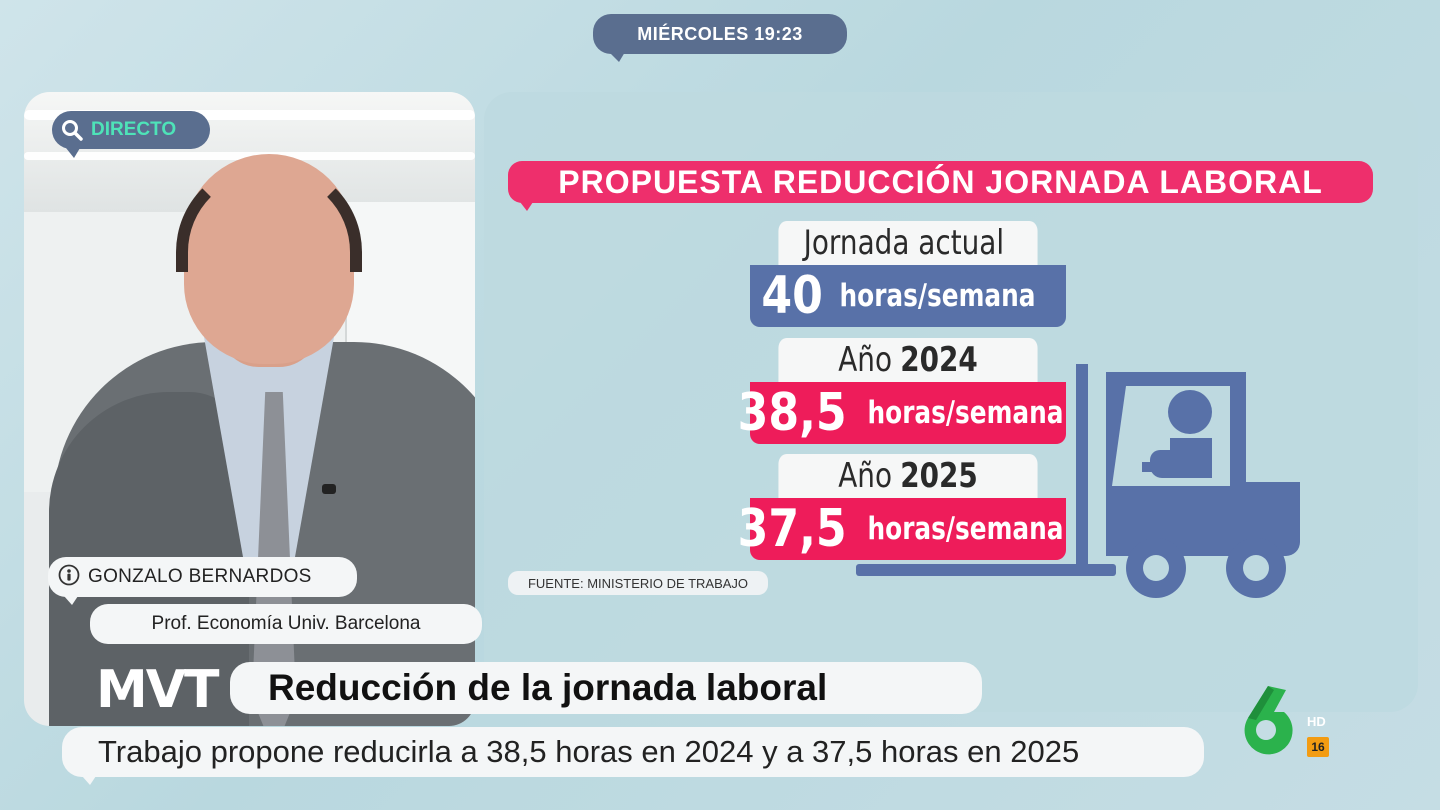  I want to click on hours-box-label: Año 2025, so click(908, 476).